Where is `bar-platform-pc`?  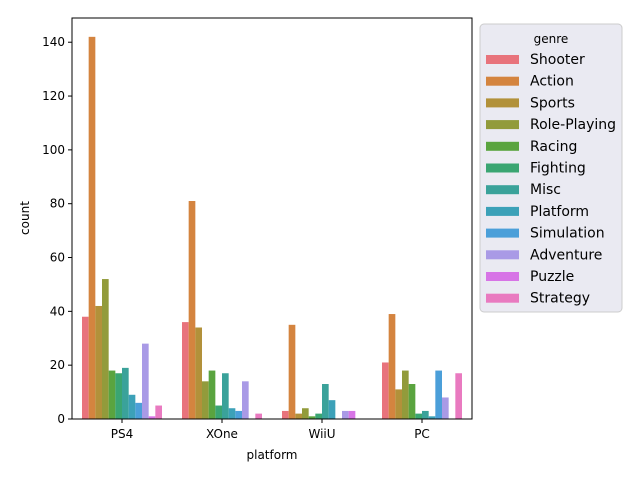 bar-platform-pc is located at coordinates (432, 417).